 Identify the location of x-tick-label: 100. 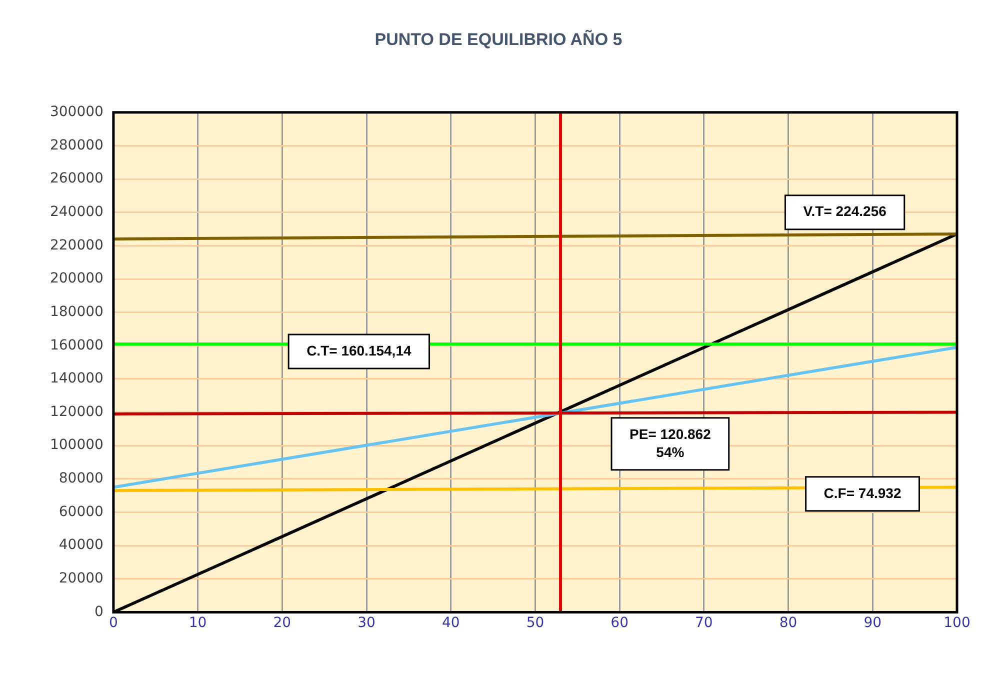
(957, 623).